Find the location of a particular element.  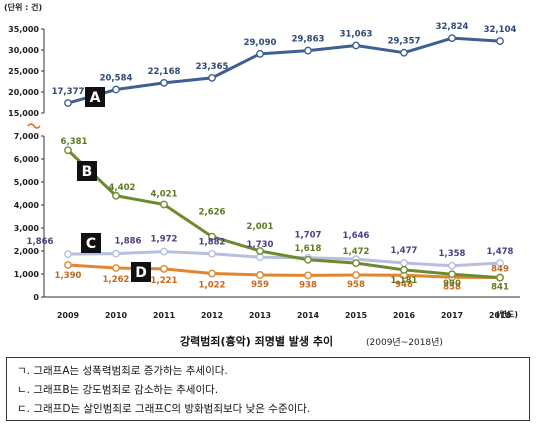

data-label-a: 22,168 is located at coordinates (164, 72).